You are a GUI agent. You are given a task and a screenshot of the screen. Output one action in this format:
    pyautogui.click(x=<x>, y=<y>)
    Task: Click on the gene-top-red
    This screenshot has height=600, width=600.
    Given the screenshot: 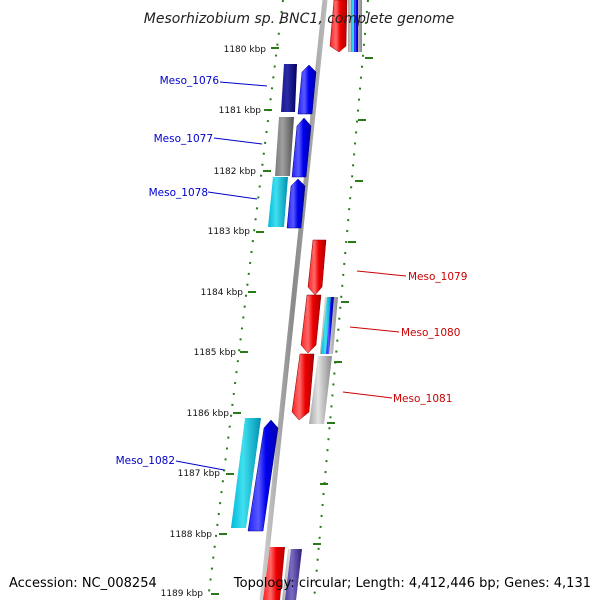 What is the action you would take?
    pyautogui.click(x=338, y=26)
    